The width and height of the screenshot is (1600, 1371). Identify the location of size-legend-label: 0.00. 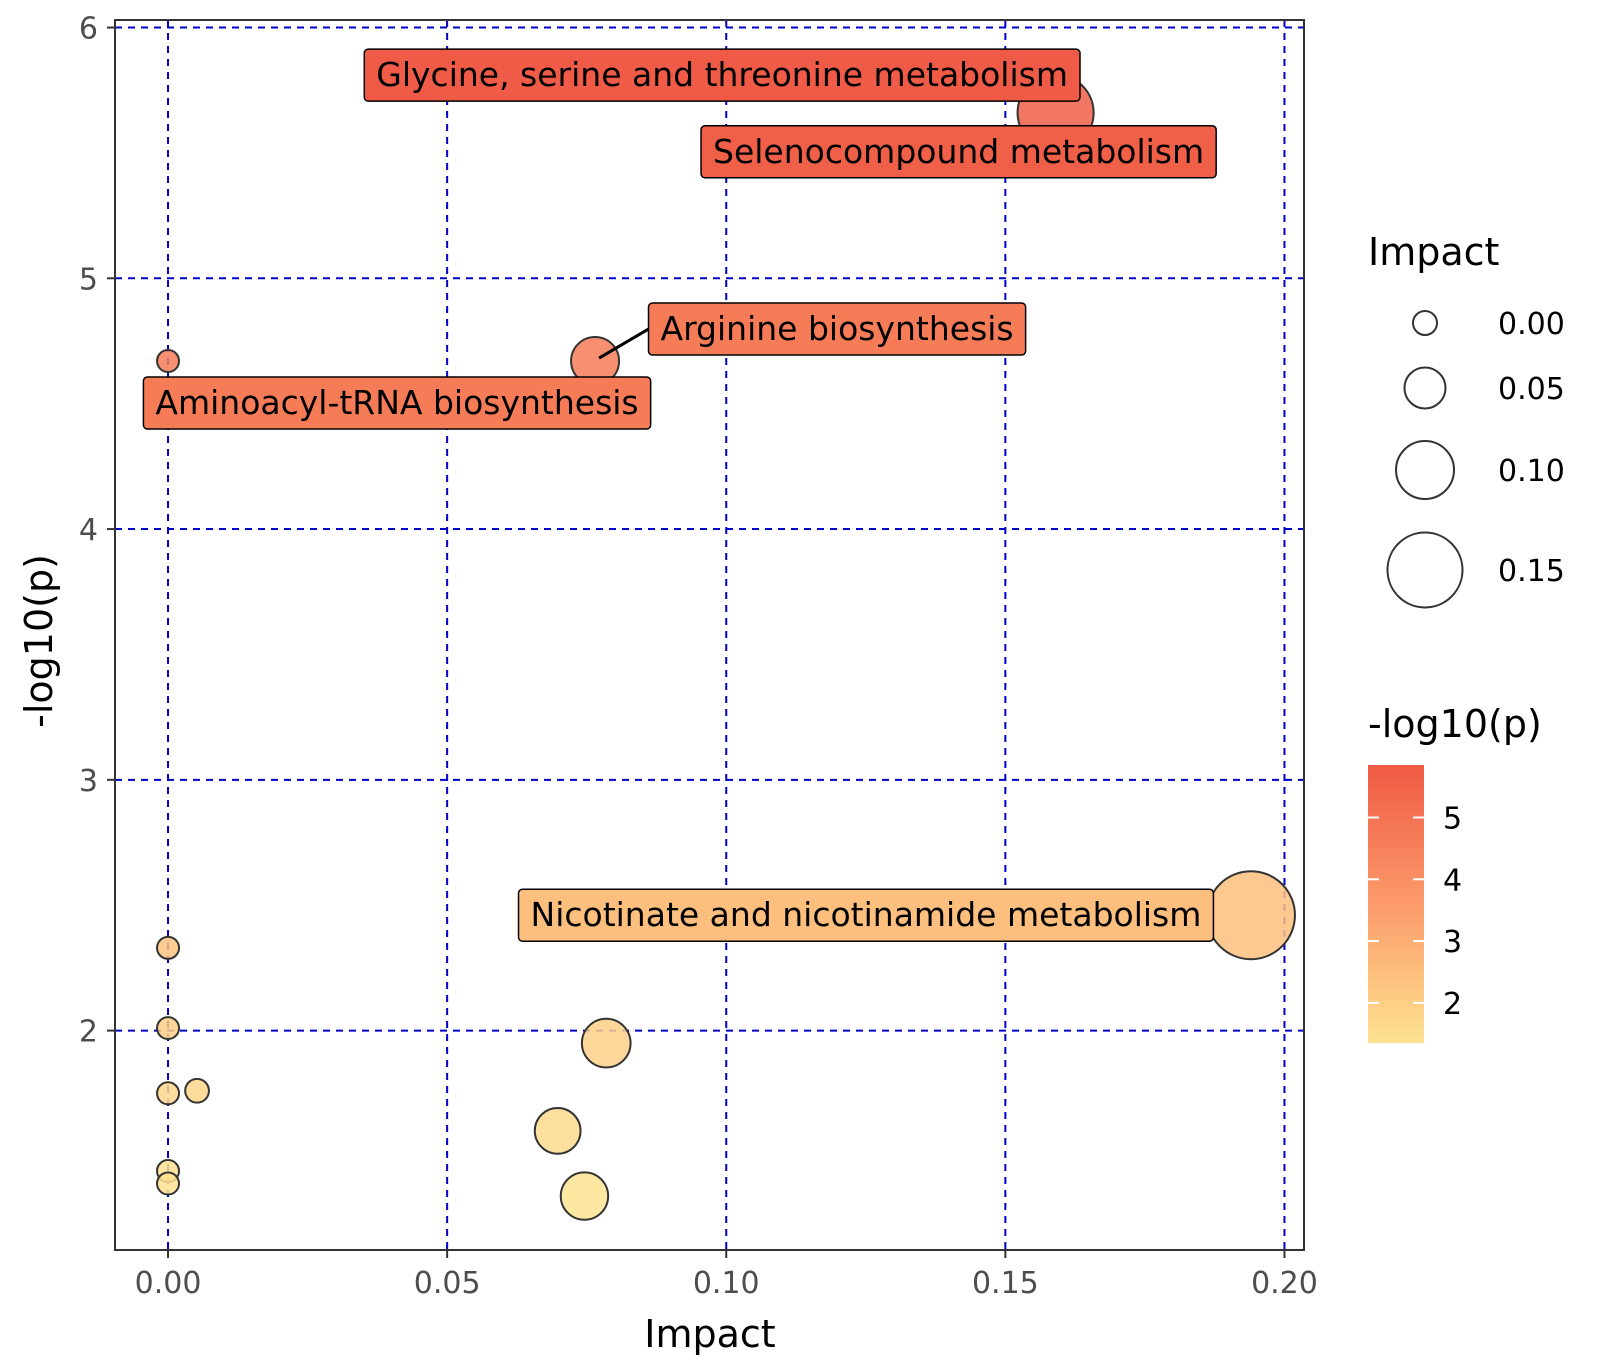
(1531, 324).